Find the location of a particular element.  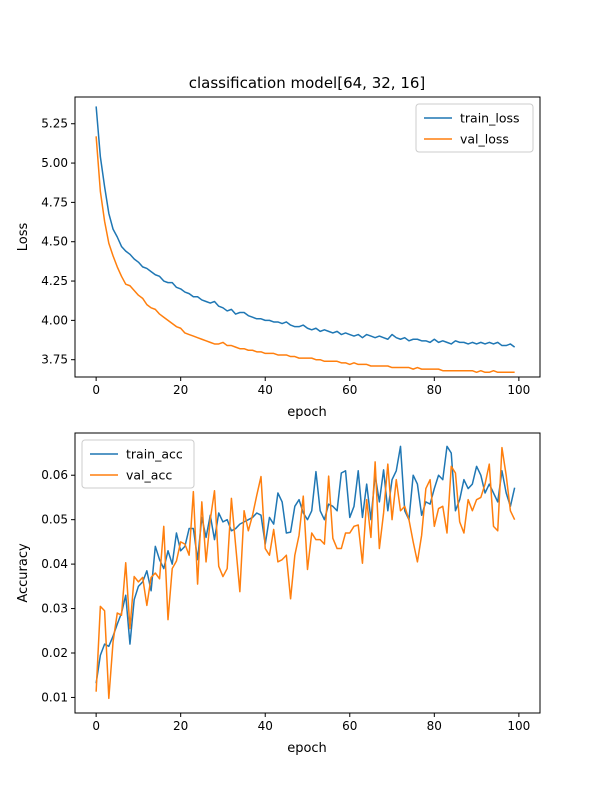

y-tick-label: 5.25 is located at coordinates (54, 124).